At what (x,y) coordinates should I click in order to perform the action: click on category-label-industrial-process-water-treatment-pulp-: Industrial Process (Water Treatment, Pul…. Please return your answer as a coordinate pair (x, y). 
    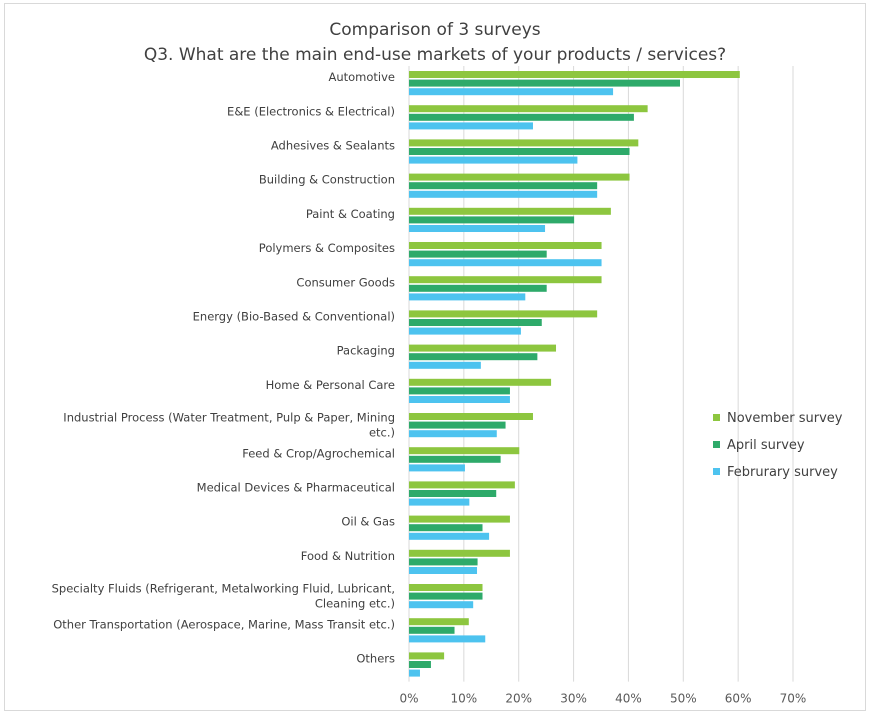
    Looking at the image, I should click on (229, 425).